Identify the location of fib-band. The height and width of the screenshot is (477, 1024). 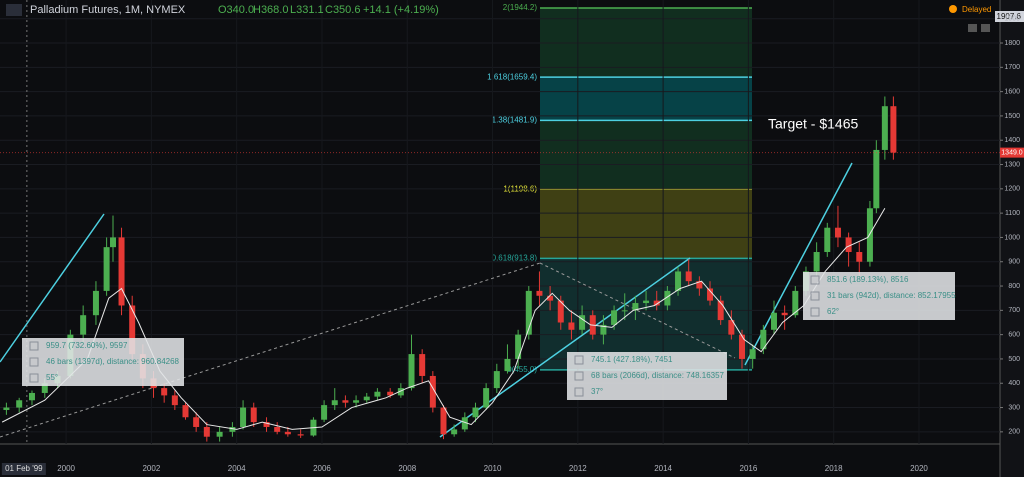
(646, 155).